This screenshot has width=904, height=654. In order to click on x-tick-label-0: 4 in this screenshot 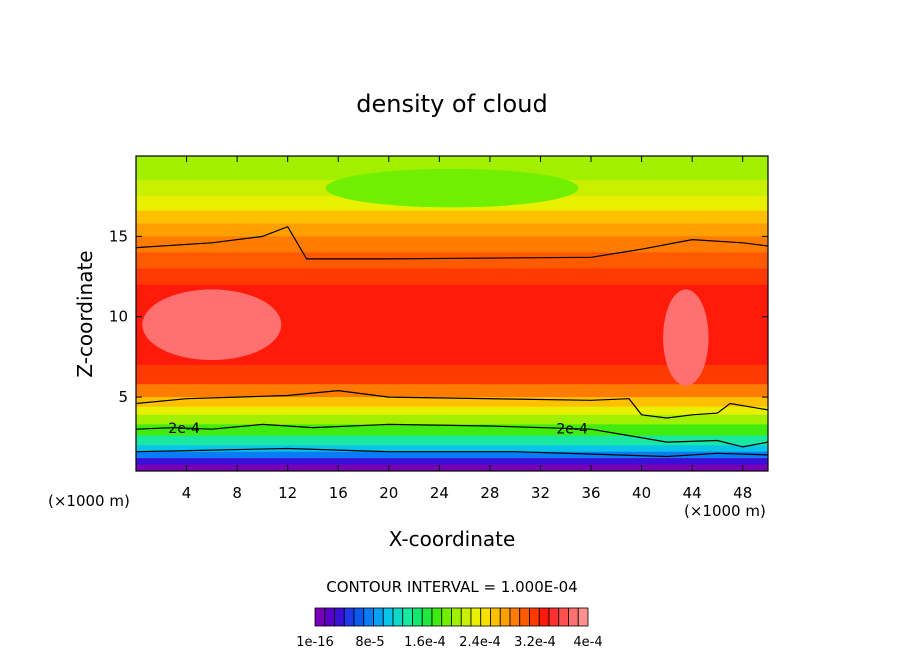, I will do `click(187, 493)`.